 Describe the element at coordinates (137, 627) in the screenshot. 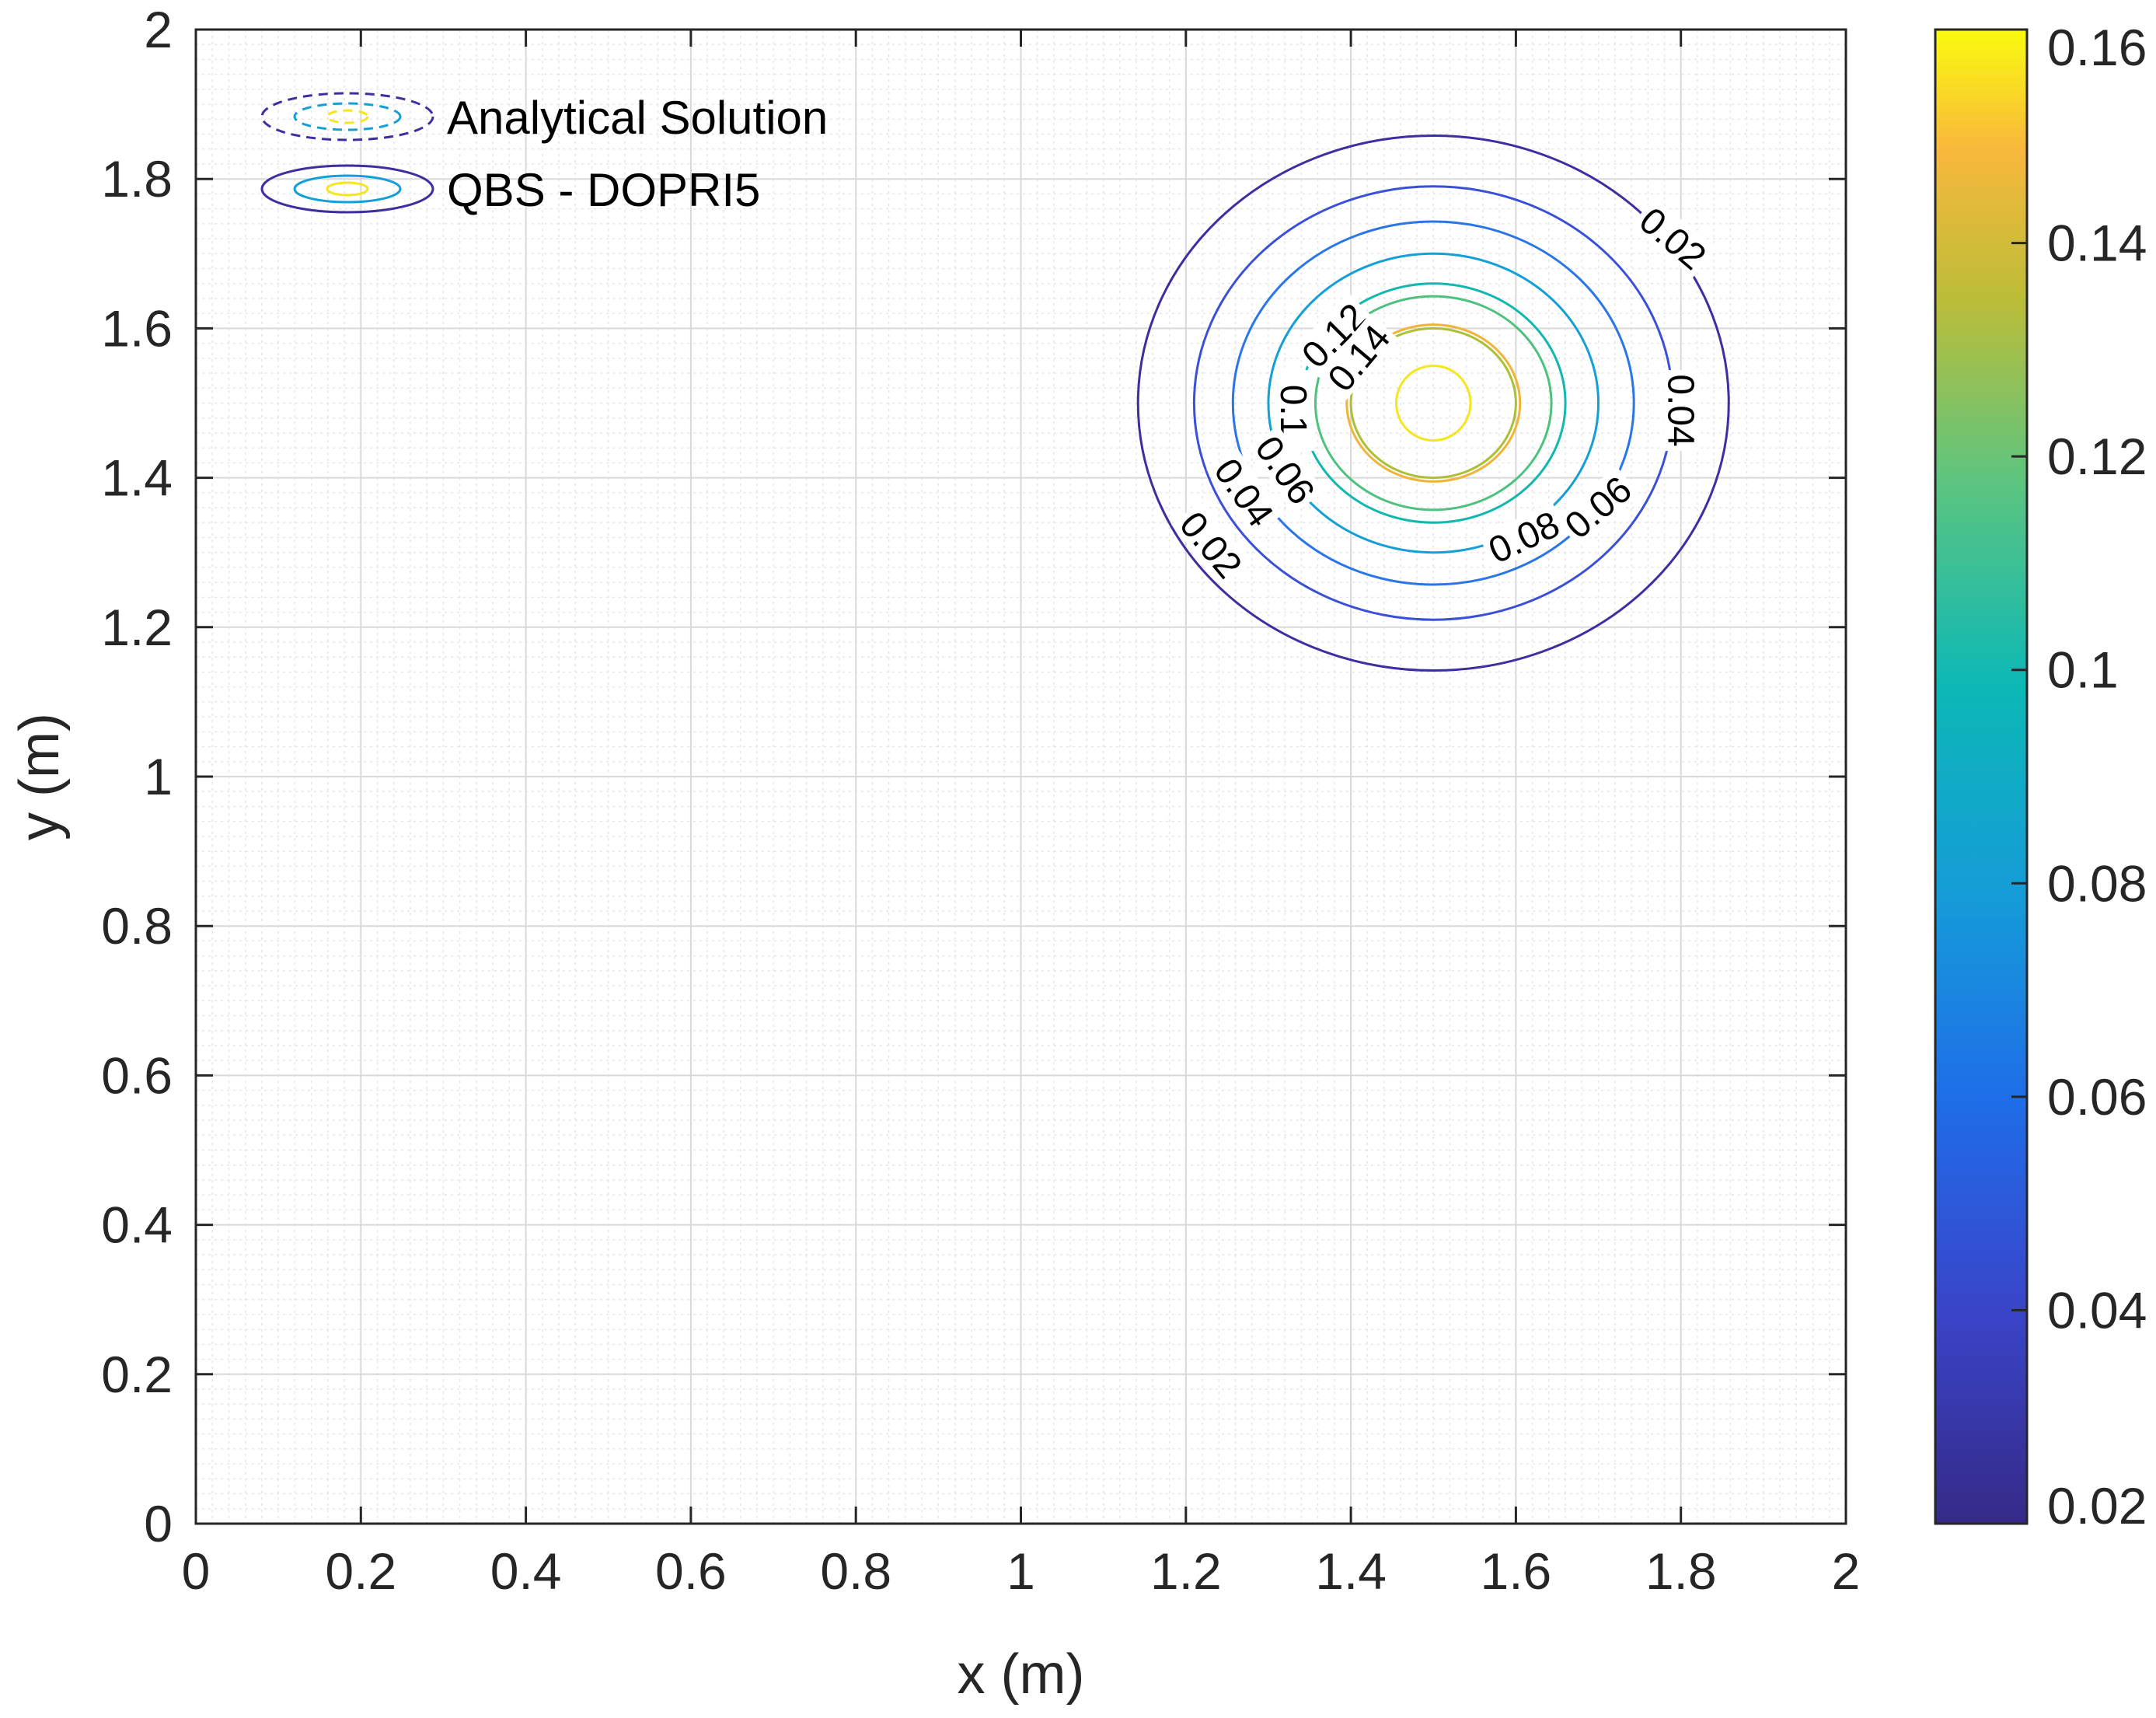

I see `y-tick-label: 1.2` at that location.